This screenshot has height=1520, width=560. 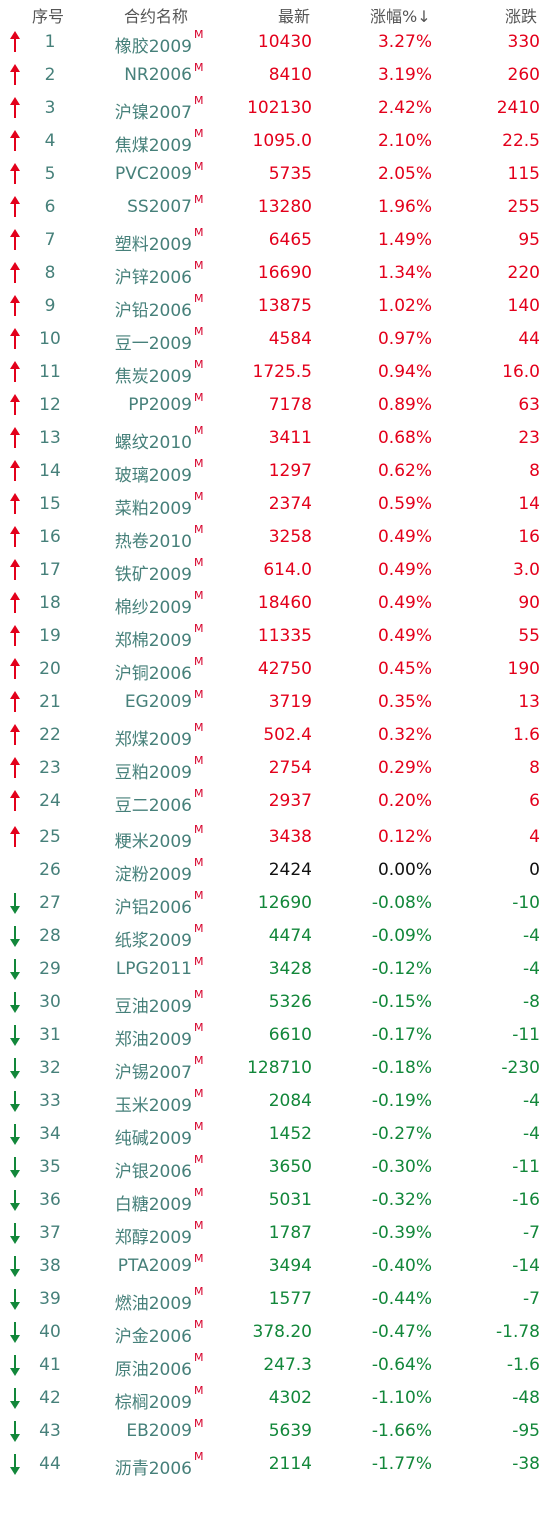 I want to click on contract-name: 纸浆2009, so click(x=153, y=941).